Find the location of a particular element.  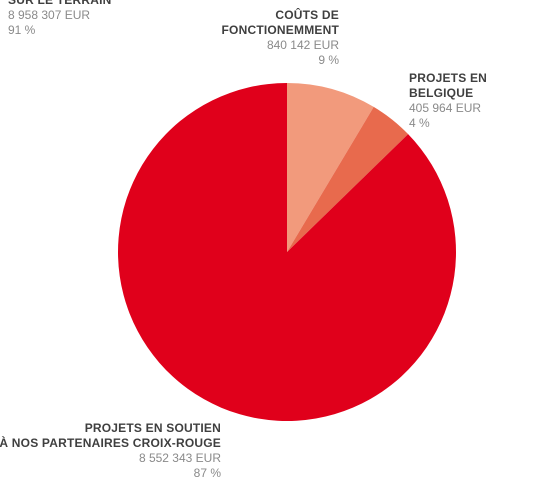

slice-title-line: FONCTIONEMMENT is located at coordinates (280, 30).